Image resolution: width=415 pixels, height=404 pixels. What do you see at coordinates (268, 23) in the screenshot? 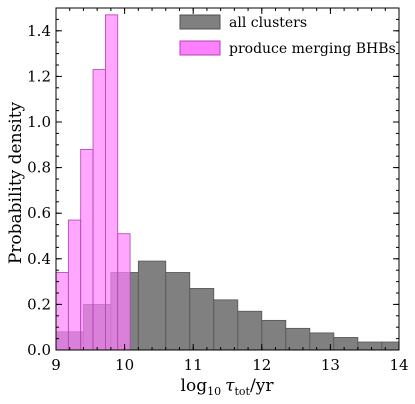
I see `legend-label-all-clusters: all clusters` at bounding box center [268, 23].